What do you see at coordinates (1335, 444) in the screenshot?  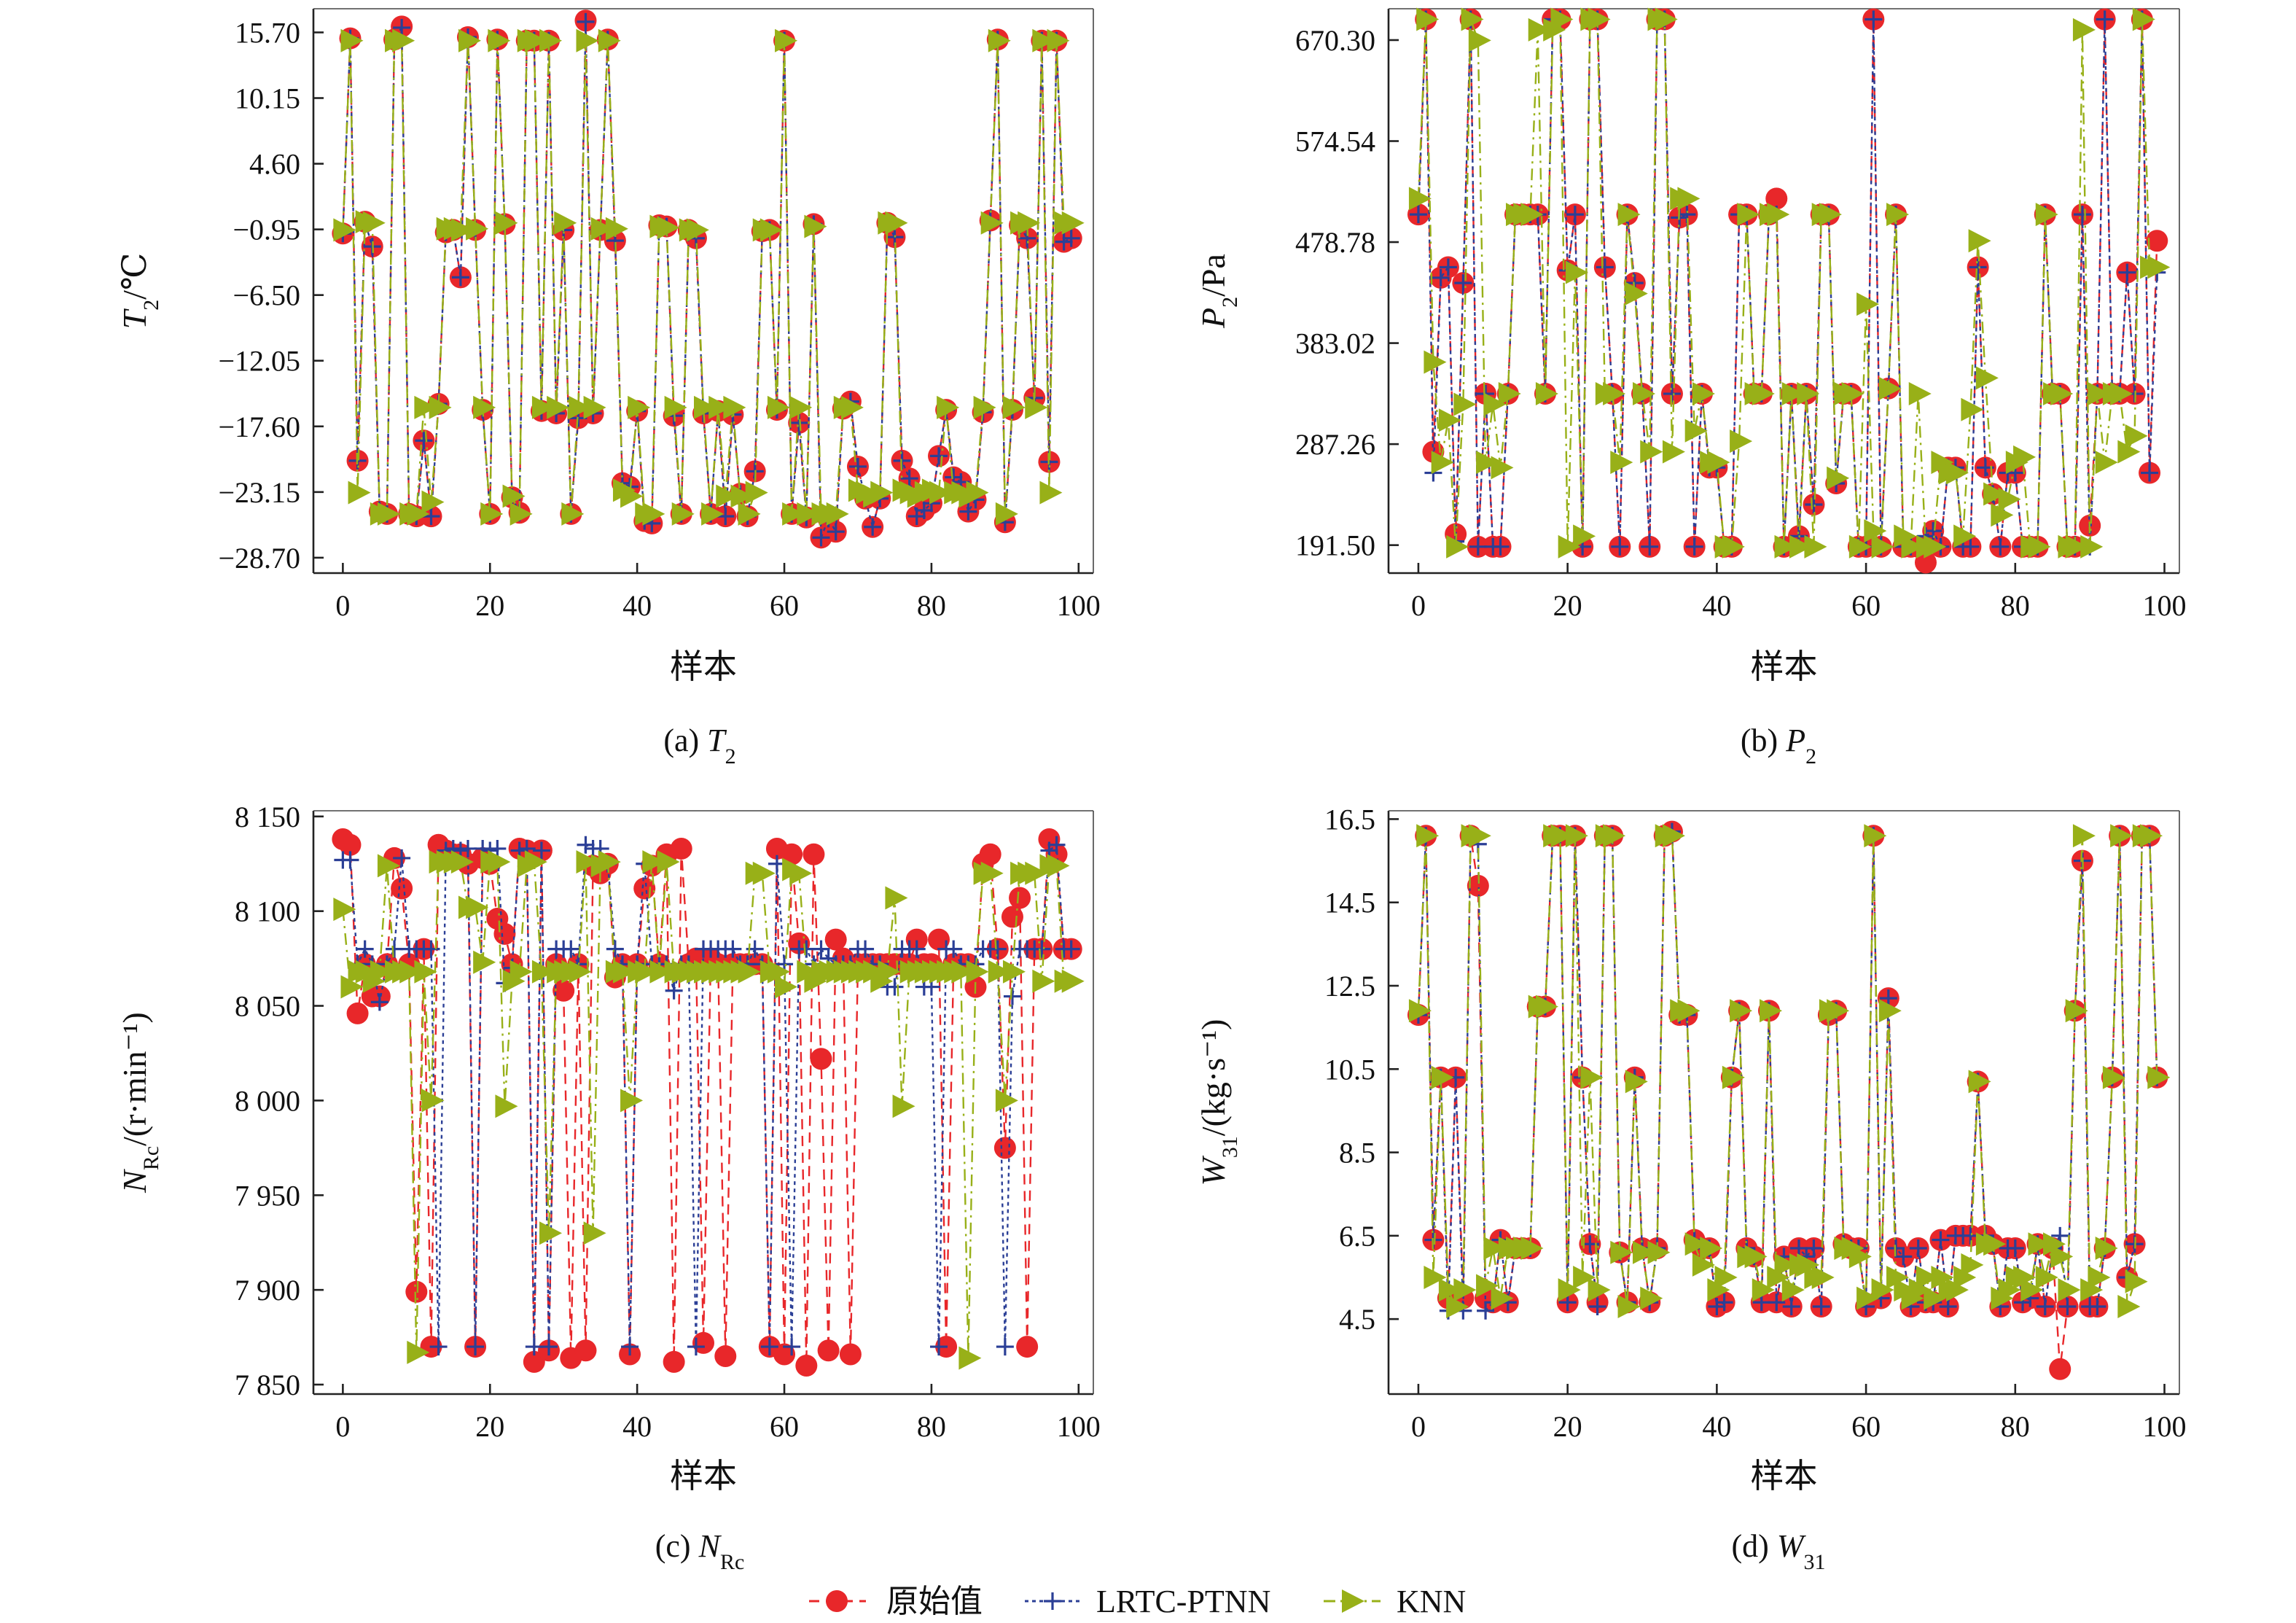 I see `y-tick-label: 287.26` at bounding box center [1335, 444].